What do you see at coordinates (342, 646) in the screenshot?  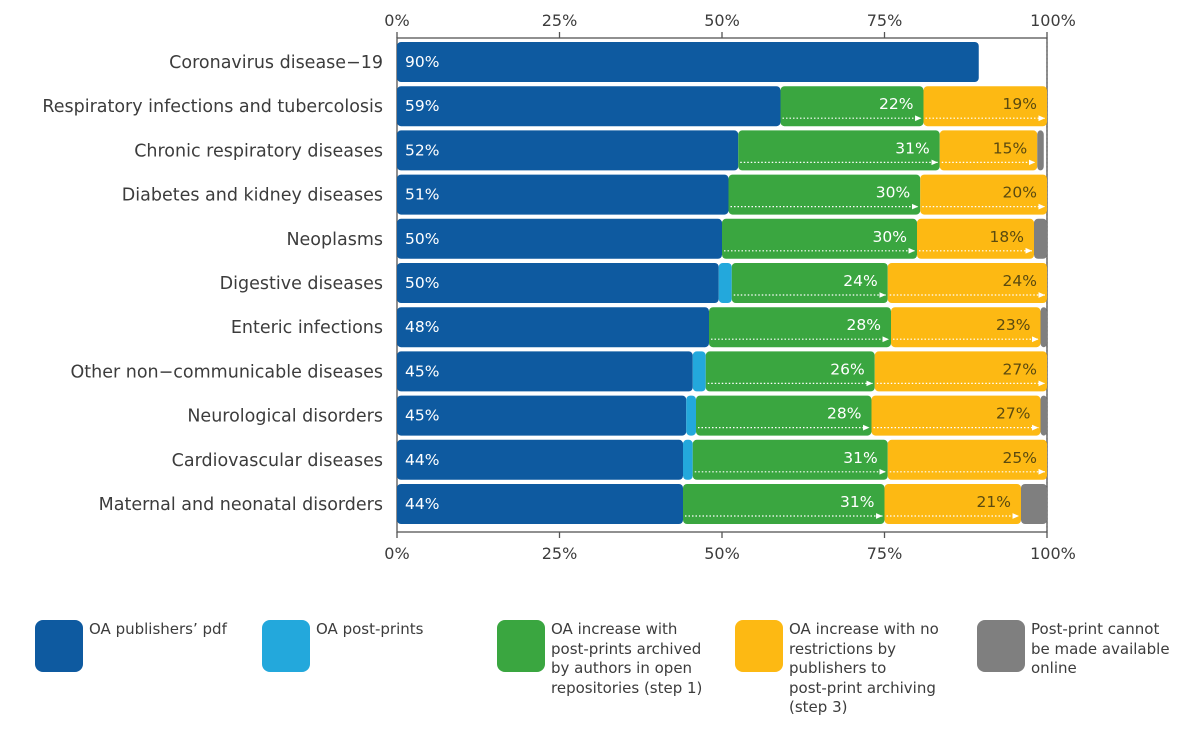 I see `legend-item: OA post-prints` at bounding box center [342, 646].